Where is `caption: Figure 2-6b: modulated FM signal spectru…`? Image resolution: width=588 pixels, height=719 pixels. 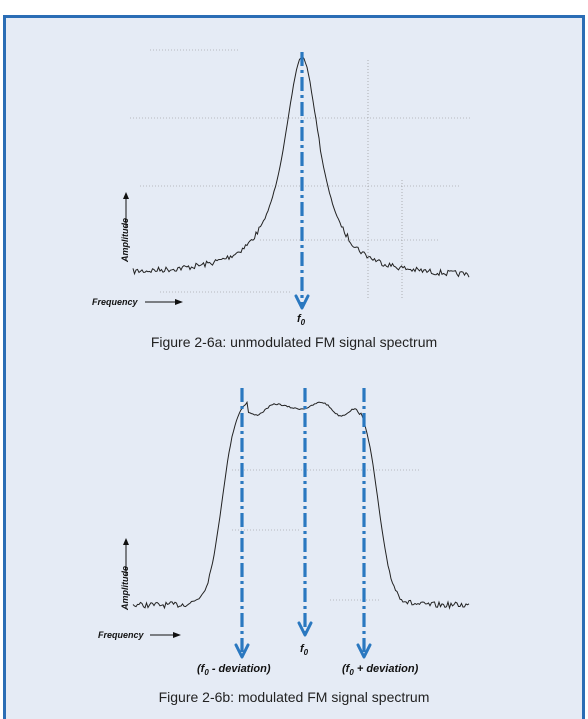 caption: Figure 2-6b: modulated FM signal spectru… is located at coordinates (294, 697).